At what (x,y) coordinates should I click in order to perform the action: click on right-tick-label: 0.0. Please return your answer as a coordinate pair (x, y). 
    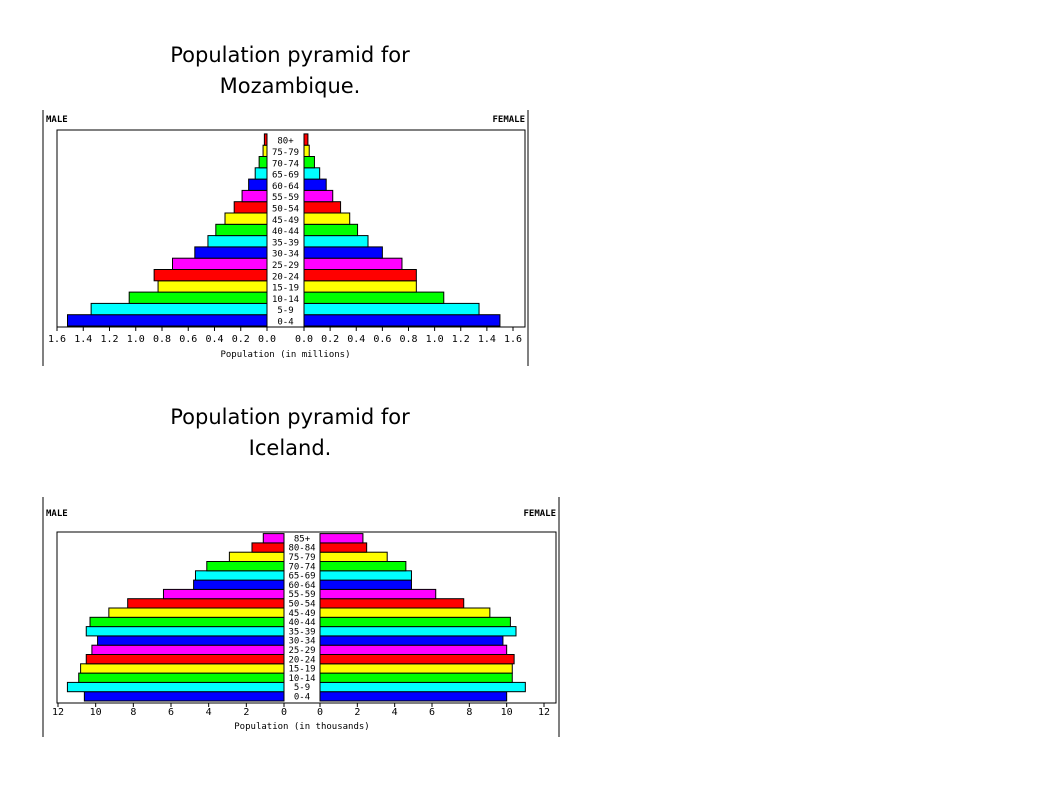
    Looking at the image, I should click on (304, 339).